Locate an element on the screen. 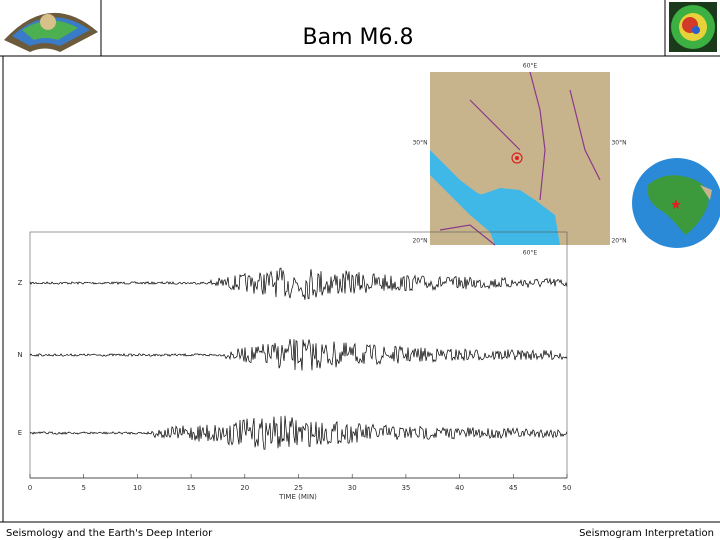  trace-label: E is located at coordinates (20, 433).